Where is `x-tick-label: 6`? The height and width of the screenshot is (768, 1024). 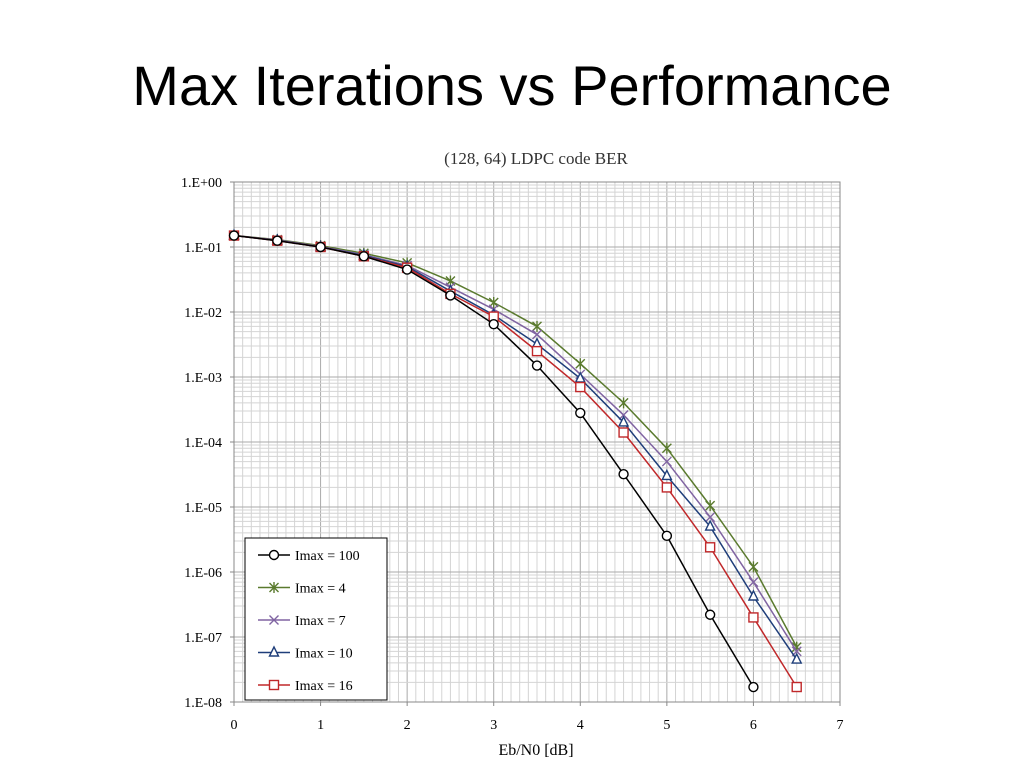
x-tick-label: 6 is located at coordinates (753, 725).